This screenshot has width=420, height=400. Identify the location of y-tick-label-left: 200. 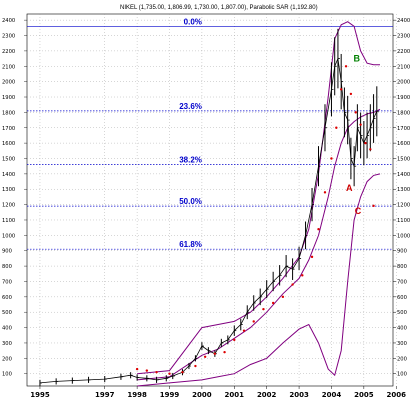
(7, 359).